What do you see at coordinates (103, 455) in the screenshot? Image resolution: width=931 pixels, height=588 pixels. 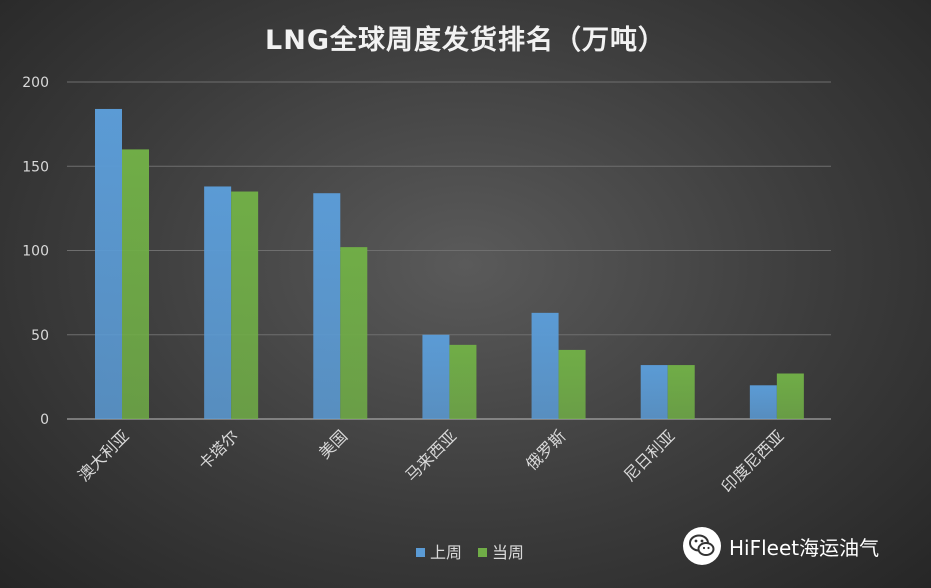 I see `x-tick-label: 澳大利亚` at bounding box center [103, 455].